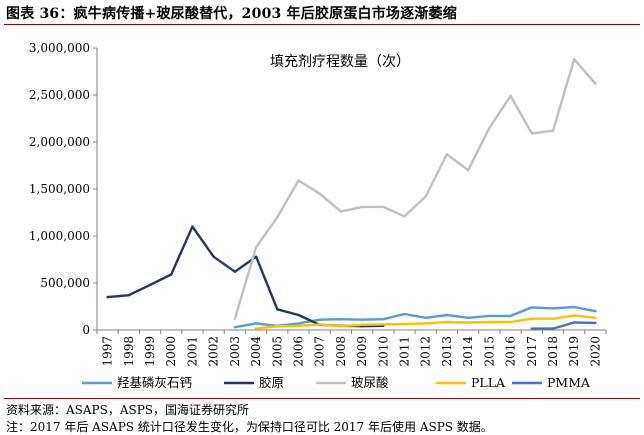  I want to click on legend-item-0: 羟基磷灰石钙, so click(137, 382).